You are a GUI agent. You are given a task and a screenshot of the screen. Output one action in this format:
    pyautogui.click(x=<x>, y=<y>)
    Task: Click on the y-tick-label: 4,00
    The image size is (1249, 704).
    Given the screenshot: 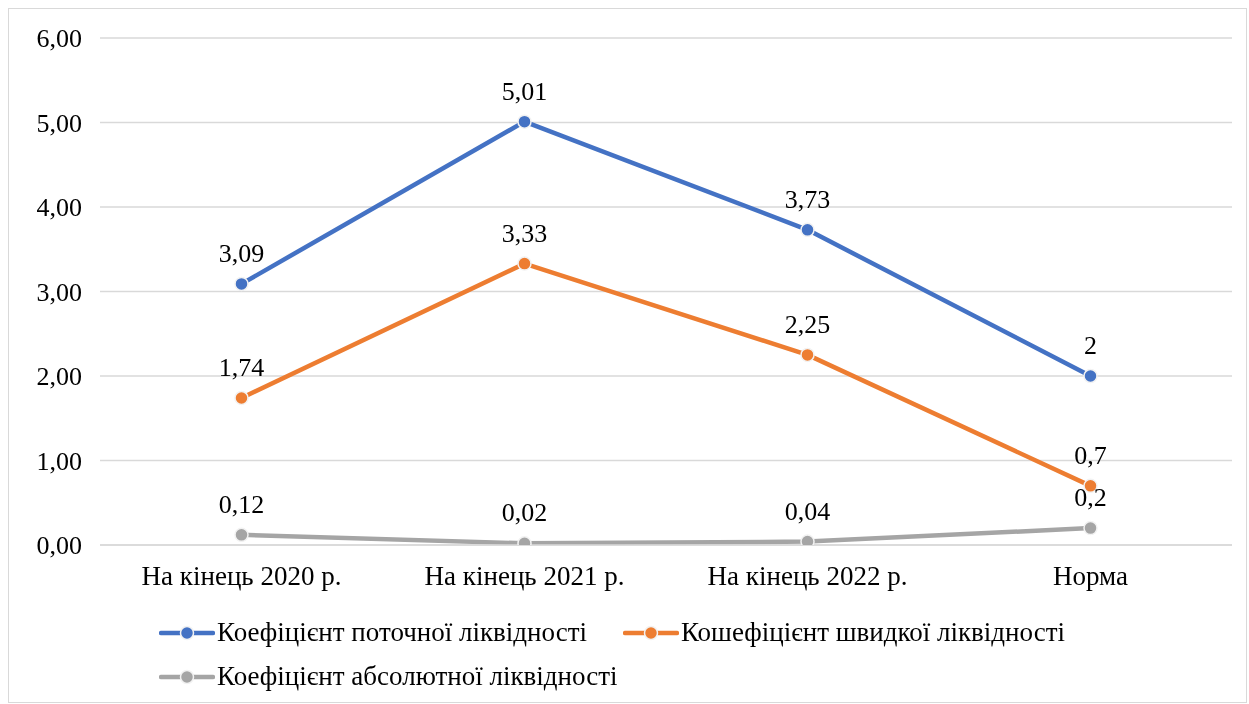 What is the action you would take?
    pyautogui.click(x=59, y=208)
    